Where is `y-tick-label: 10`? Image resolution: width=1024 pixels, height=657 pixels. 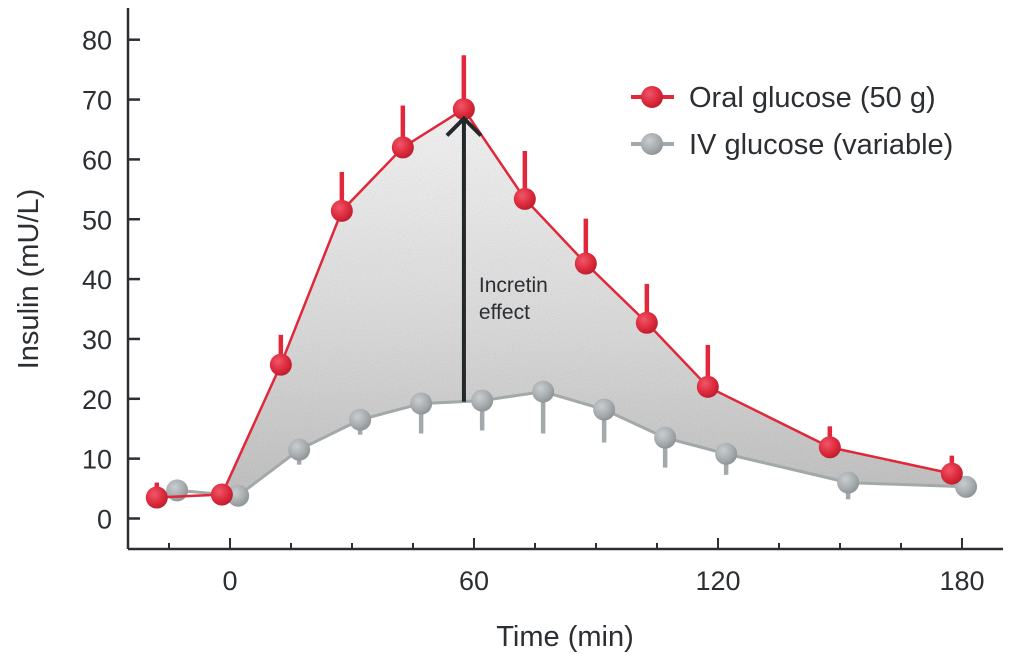 y-tick-label: 10 is located at coordinates (97, 460).